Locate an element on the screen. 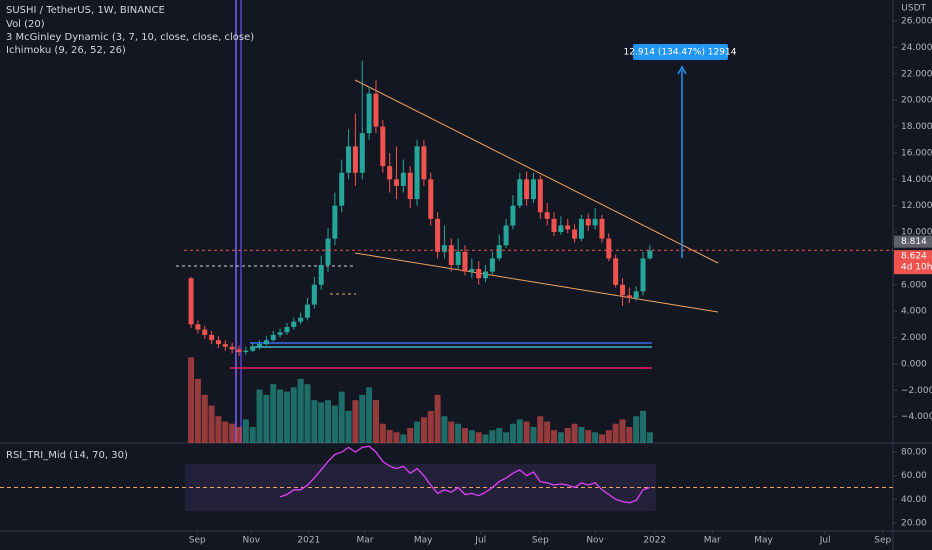 This screenshot has width=932, height=550. x-tick-label: Jul is located at coordinates (480, 541).